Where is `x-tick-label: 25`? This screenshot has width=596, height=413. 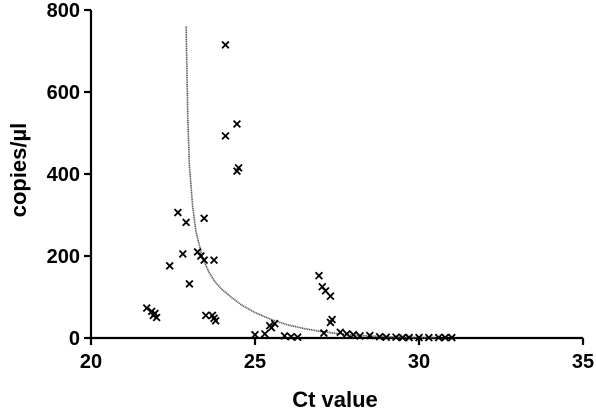
x-tick-label: 25 is located at coordinates (255, 362).